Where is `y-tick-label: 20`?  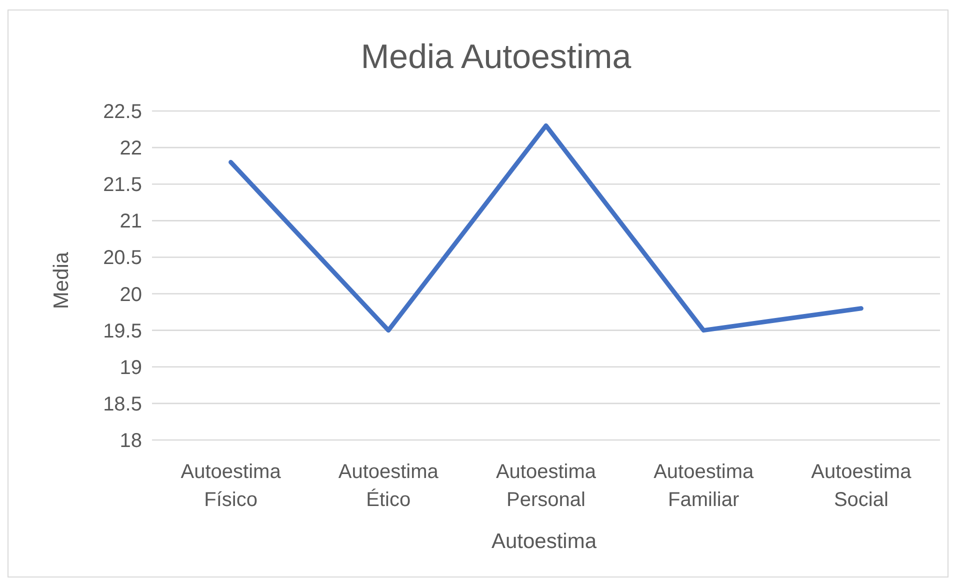 y-tick-label: 20 is located at coordinates (131, 295).